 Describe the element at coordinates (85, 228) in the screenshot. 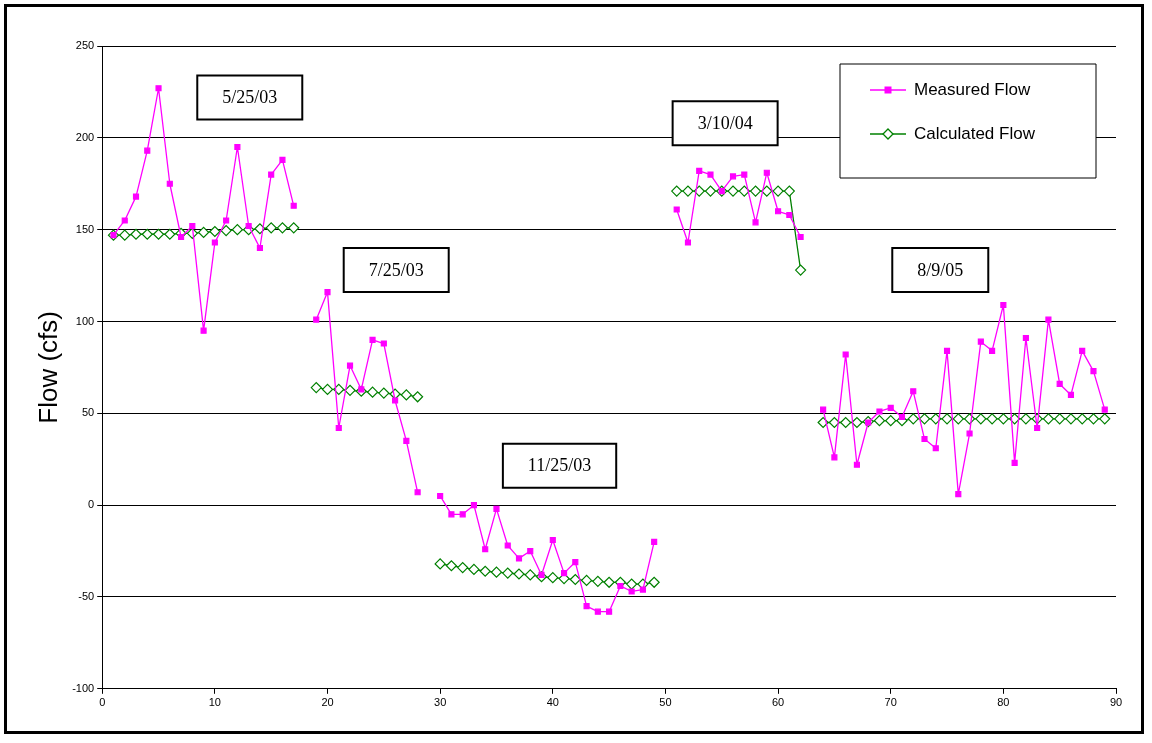

I see `y-tick-label: 150` at that location.